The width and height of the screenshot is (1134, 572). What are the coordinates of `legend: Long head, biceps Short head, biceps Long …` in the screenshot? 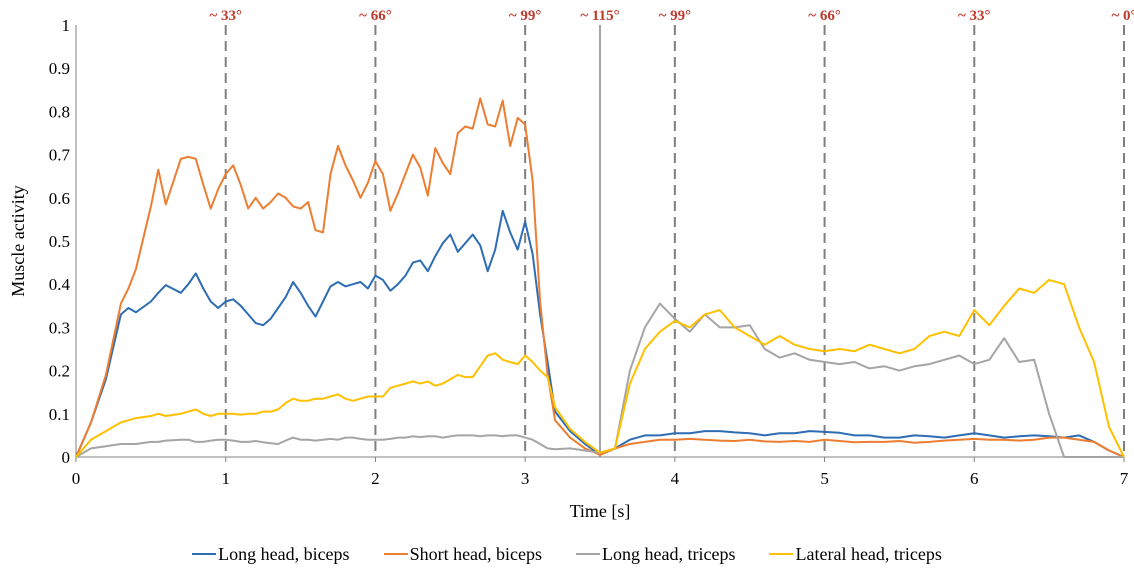 It's located at (567, 554).